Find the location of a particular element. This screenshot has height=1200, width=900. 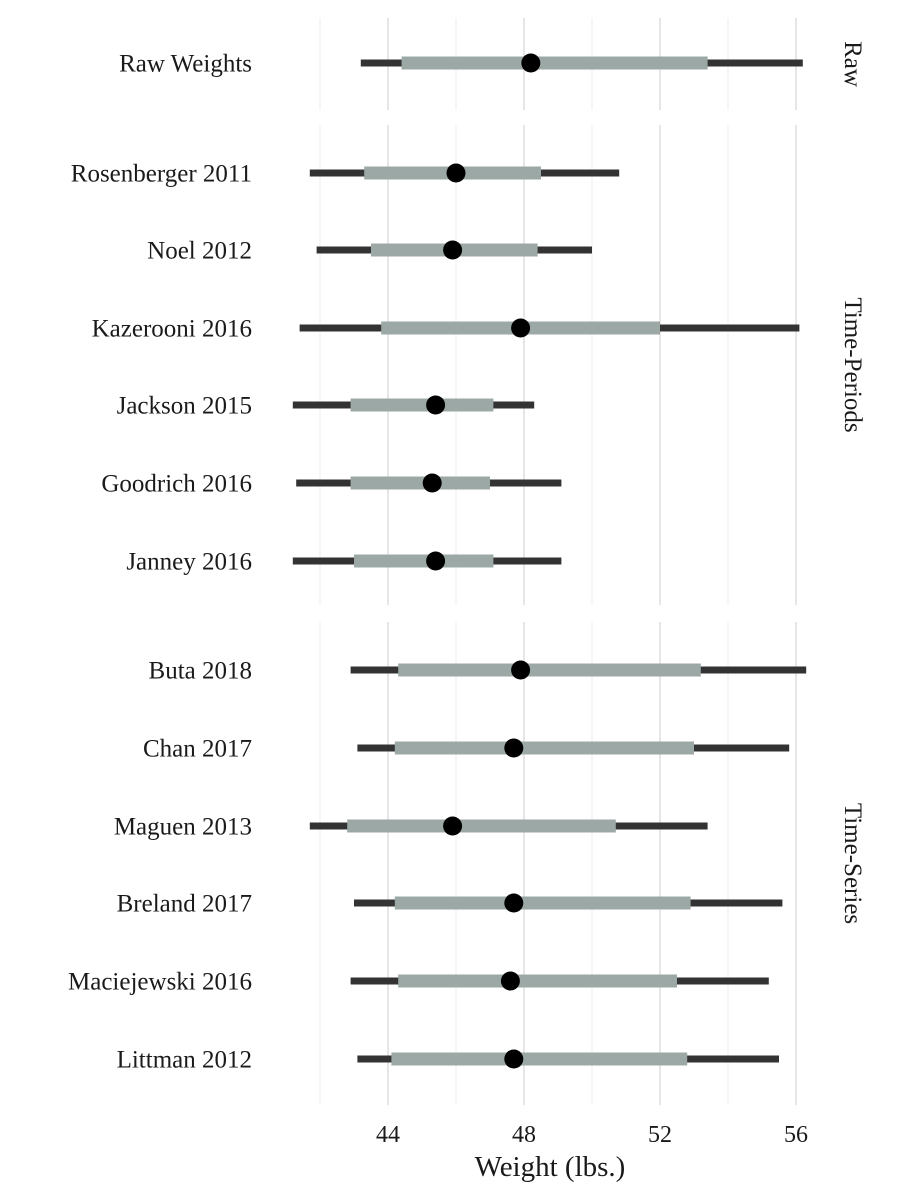

row-label: Rosenberger 2011 is located at coordinates (161, 174).